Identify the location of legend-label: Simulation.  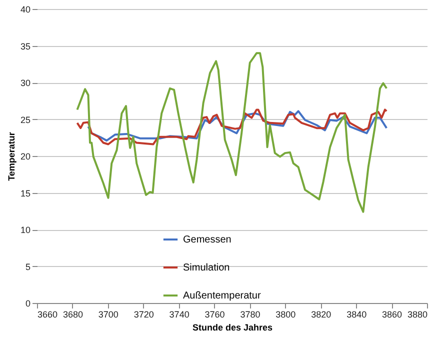
(206, 268).